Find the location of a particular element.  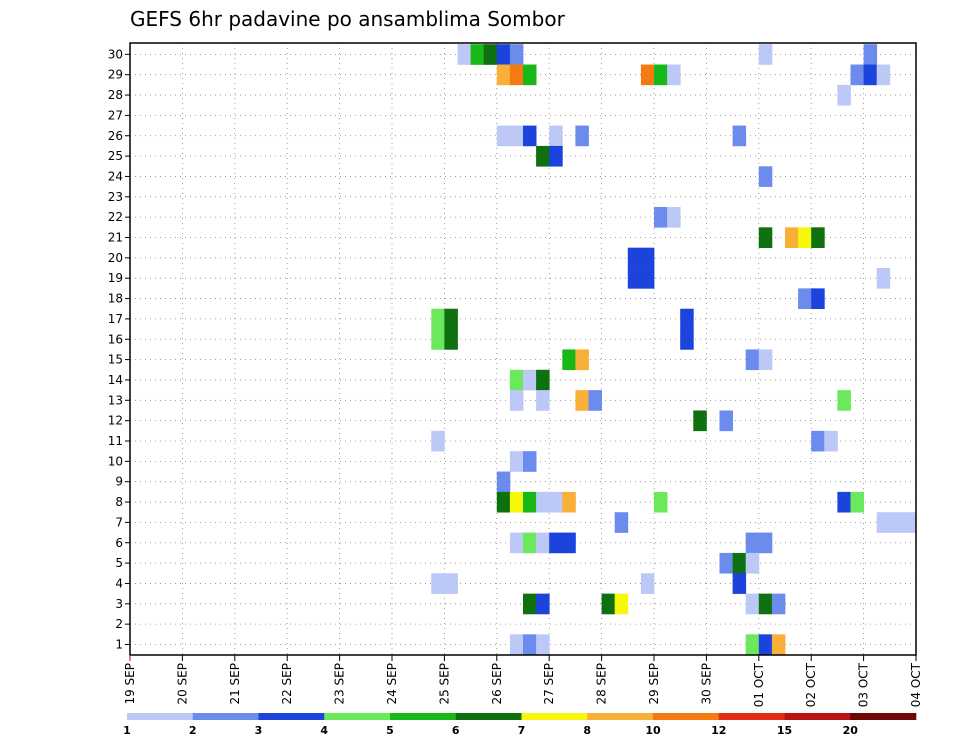

x-tick-label: 30 SEP is located at coordinates (706, 684).